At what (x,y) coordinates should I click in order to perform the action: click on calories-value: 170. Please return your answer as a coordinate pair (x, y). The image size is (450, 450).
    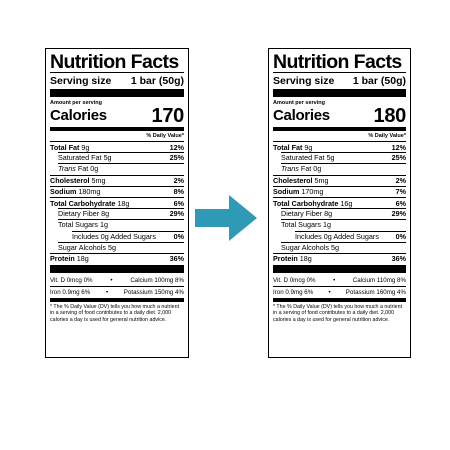
    Looking at the image, I should click on (168, 116).